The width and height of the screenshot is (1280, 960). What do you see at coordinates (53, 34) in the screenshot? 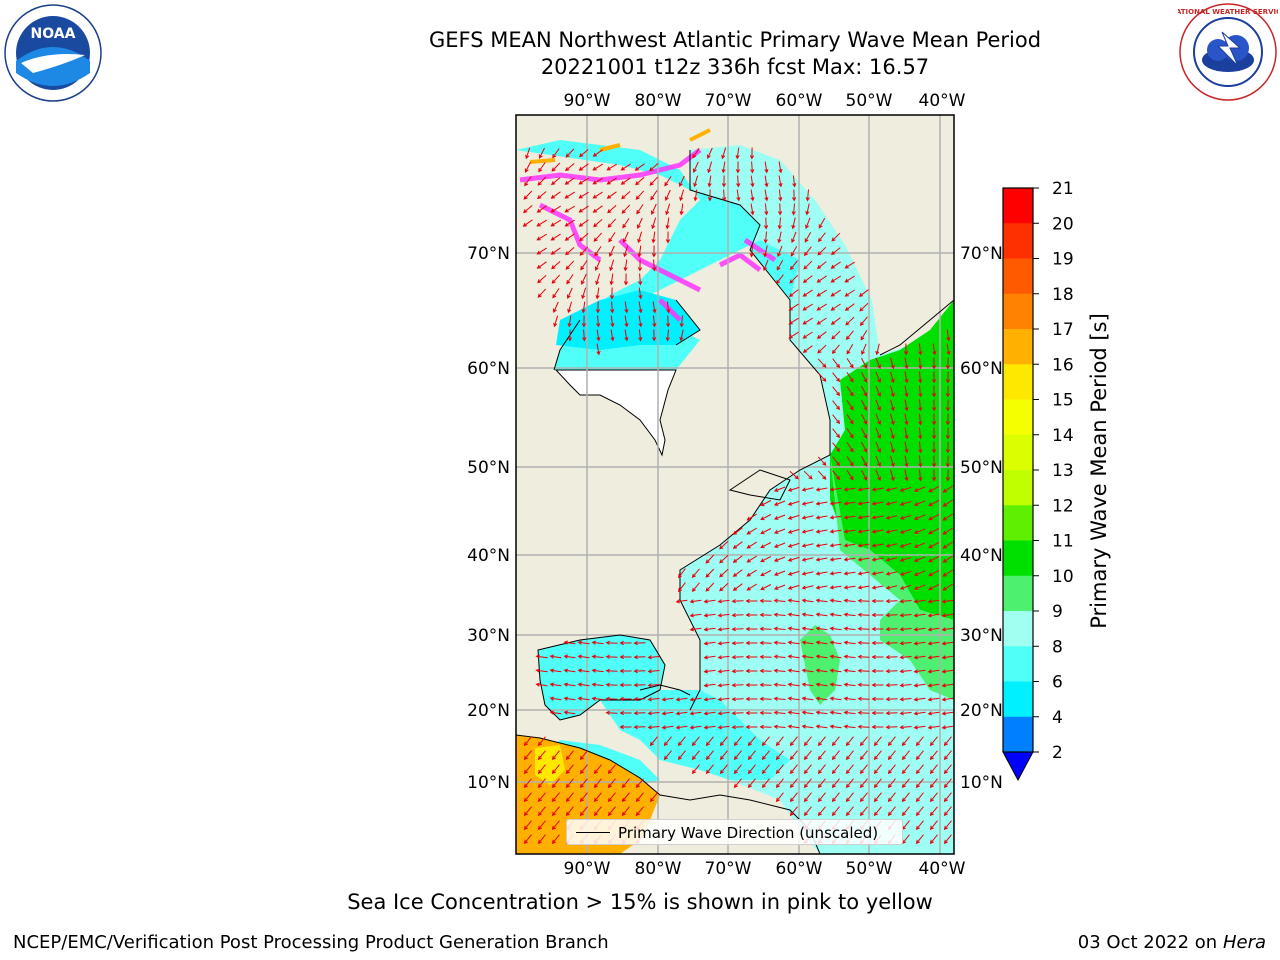
I see `noaa-logo-text: NOAA` at bounding box center [53, 34].